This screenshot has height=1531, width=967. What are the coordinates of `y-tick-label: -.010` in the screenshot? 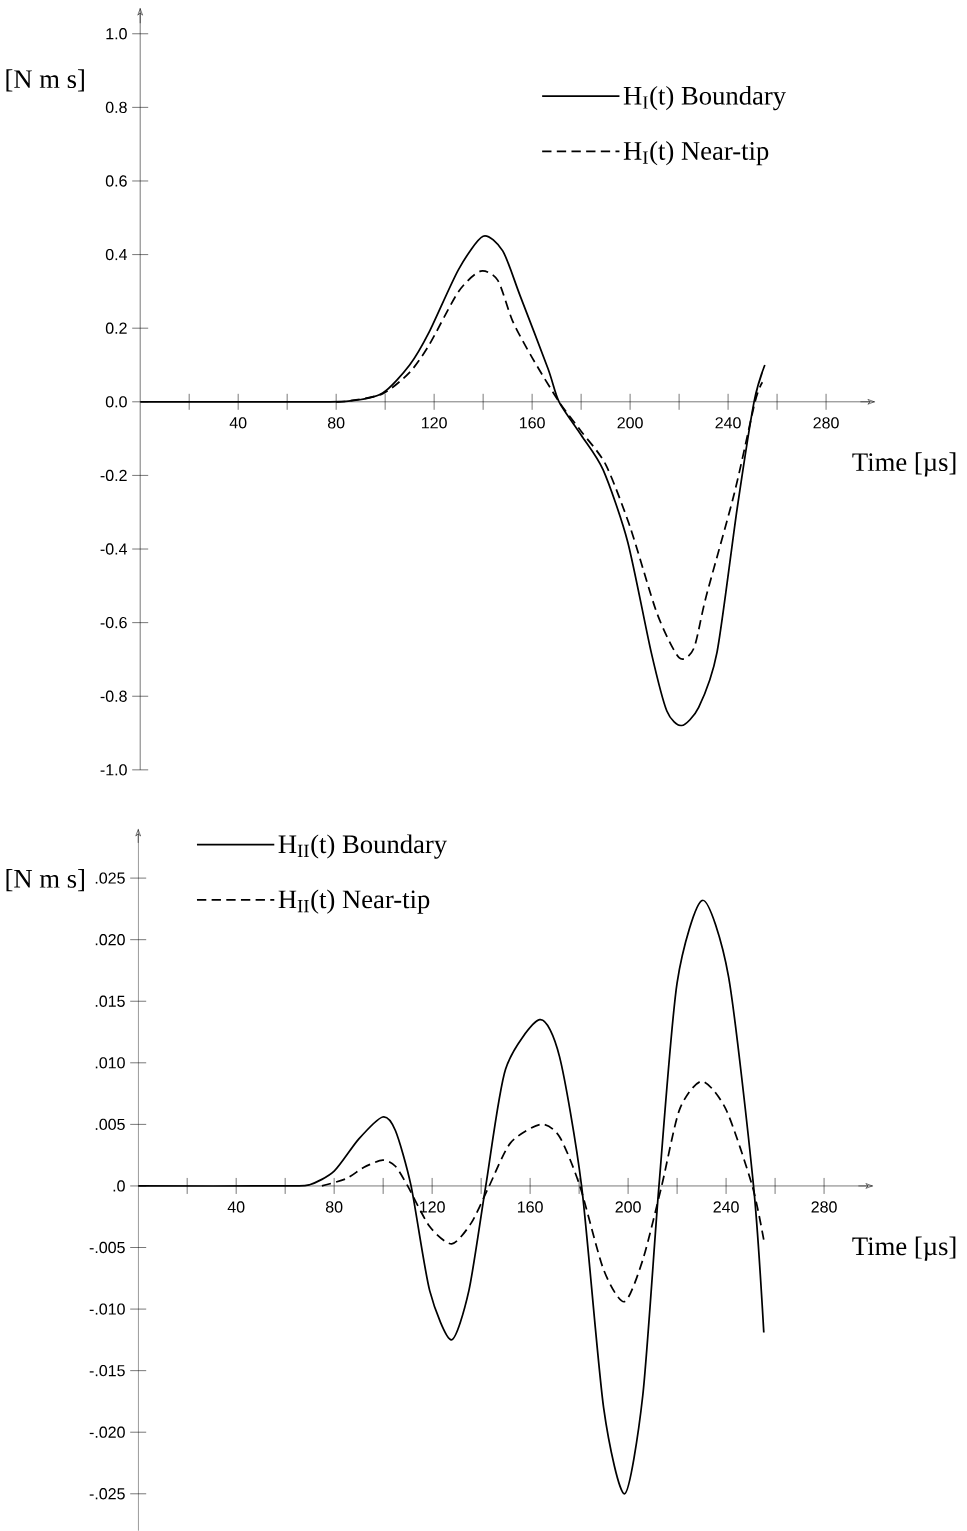 It's located at (107, 1309).